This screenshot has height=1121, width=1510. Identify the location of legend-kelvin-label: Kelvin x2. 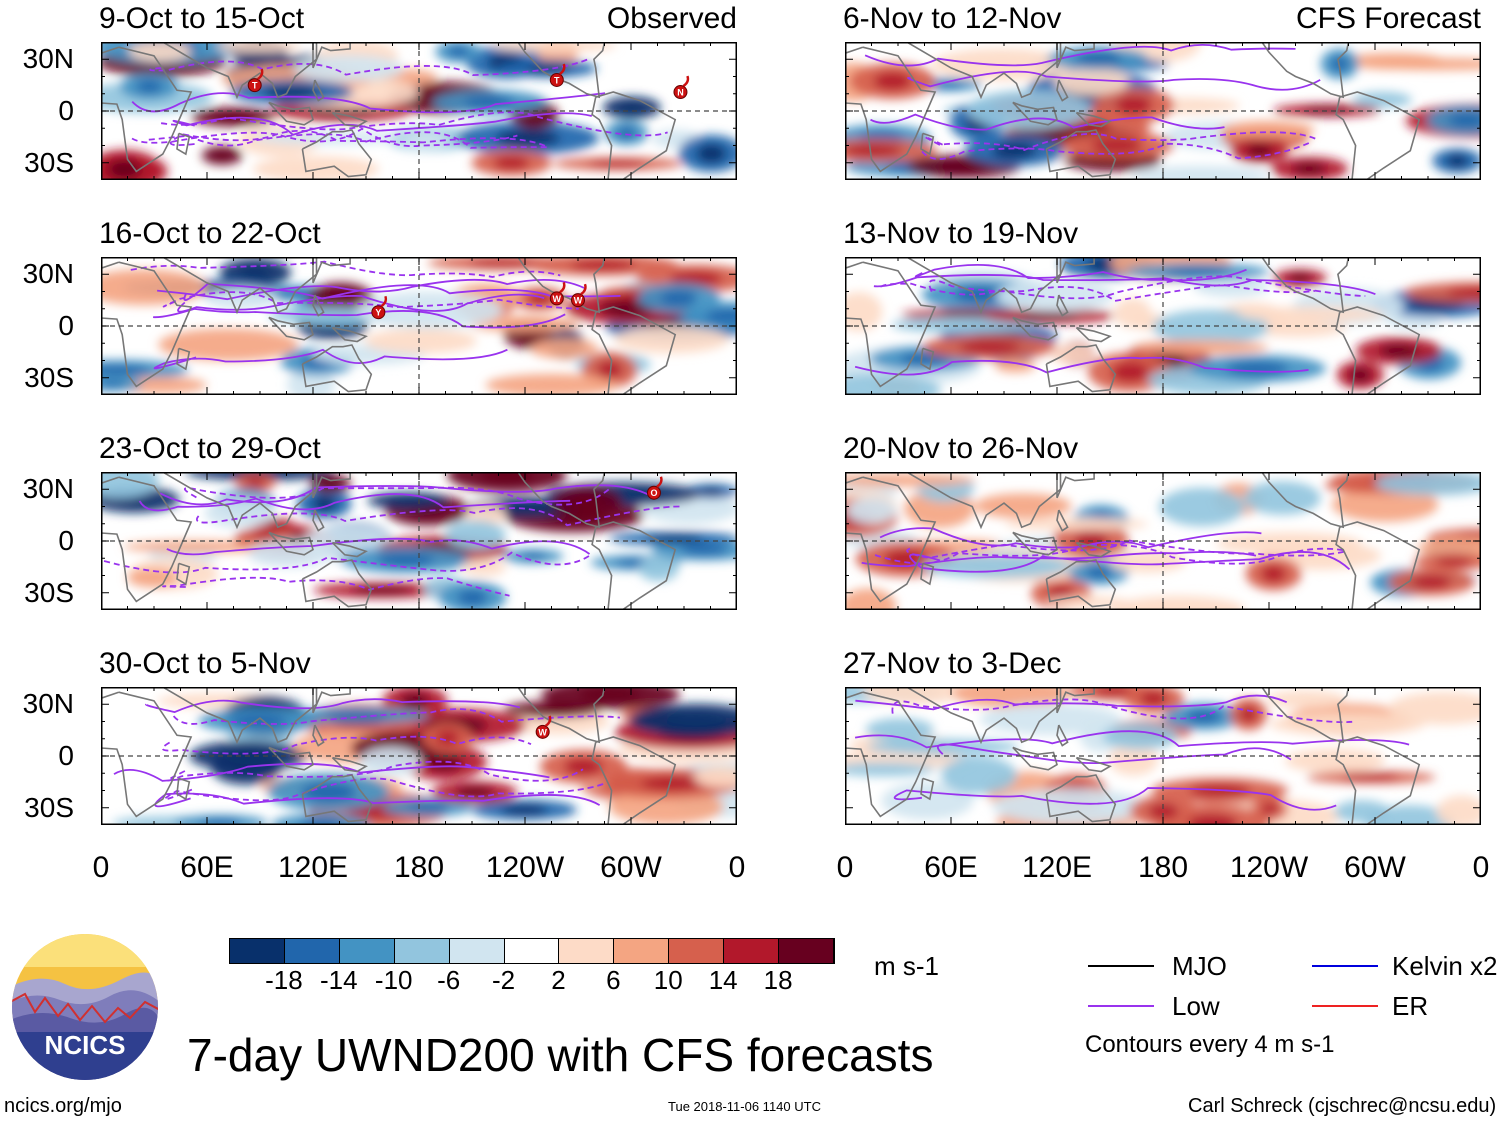
(1445, 966).